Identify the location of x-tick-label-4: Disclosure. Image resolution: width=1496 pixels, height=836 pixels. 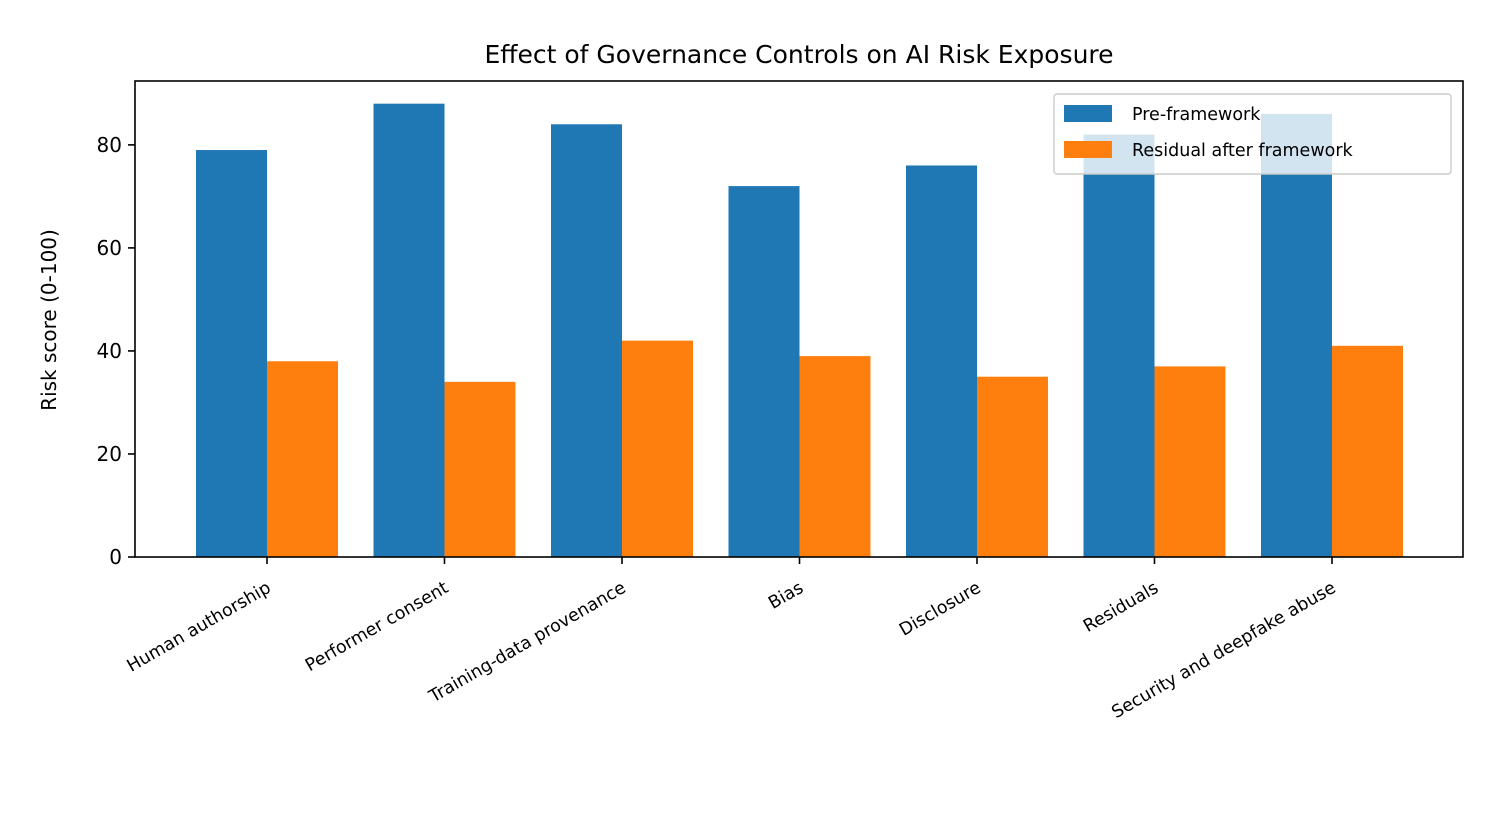
(940, 609).